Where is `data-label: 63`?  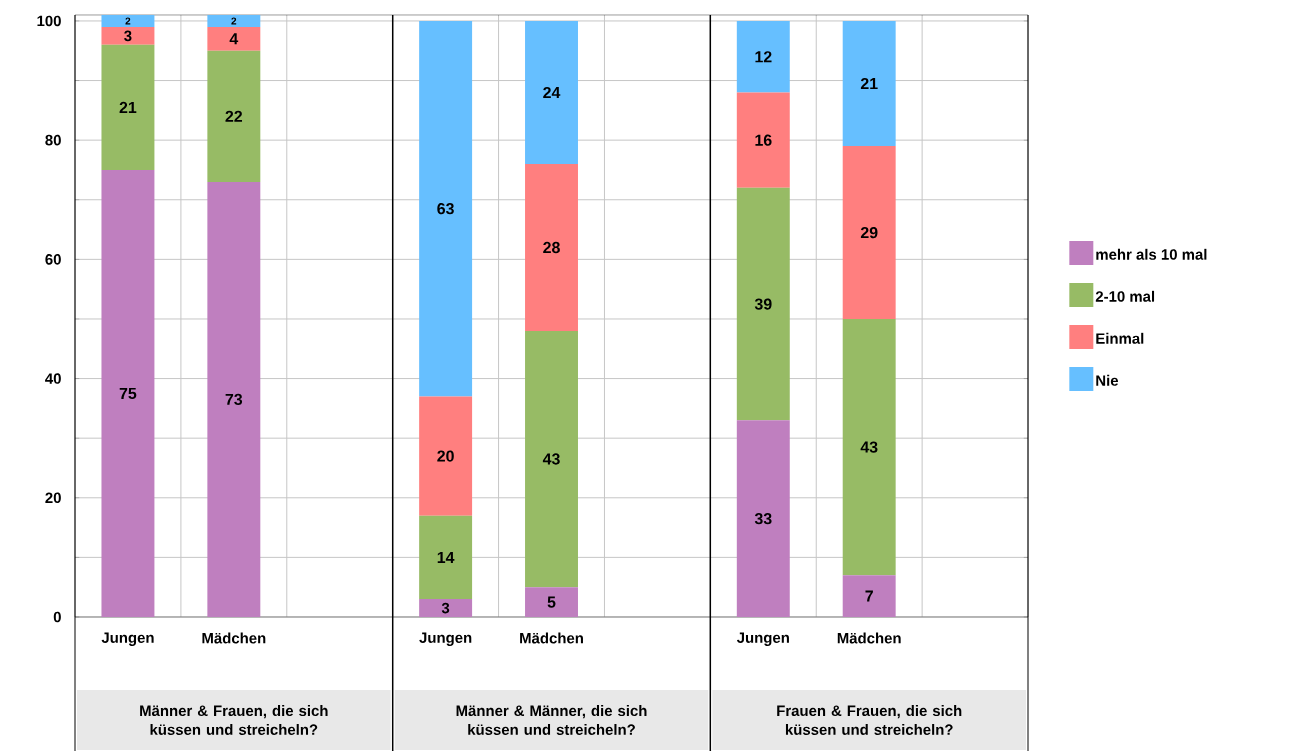
data-label: 63 is located at coordinates (445, 209).